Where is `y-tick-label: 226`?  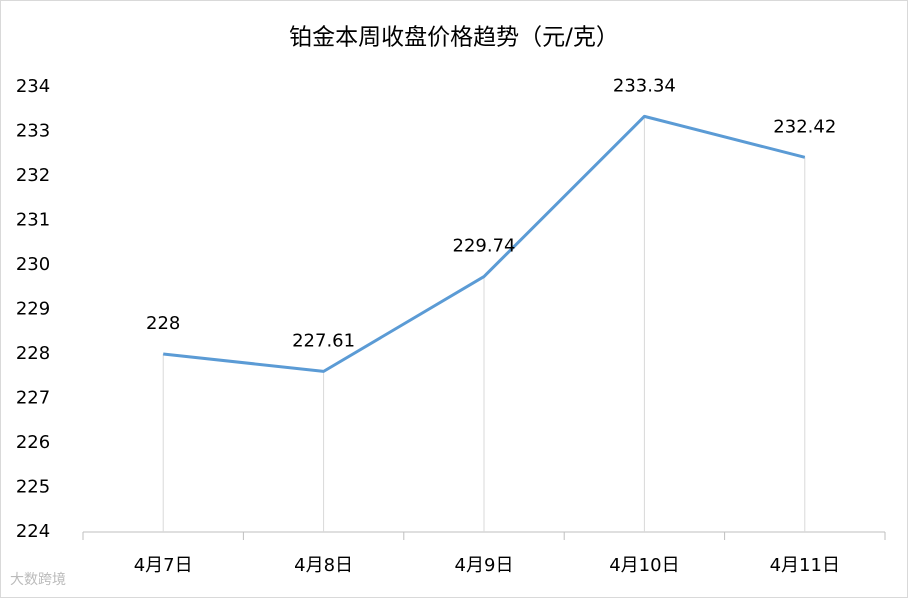
y-tick-label: 226 is located at coordinates (33, 442).